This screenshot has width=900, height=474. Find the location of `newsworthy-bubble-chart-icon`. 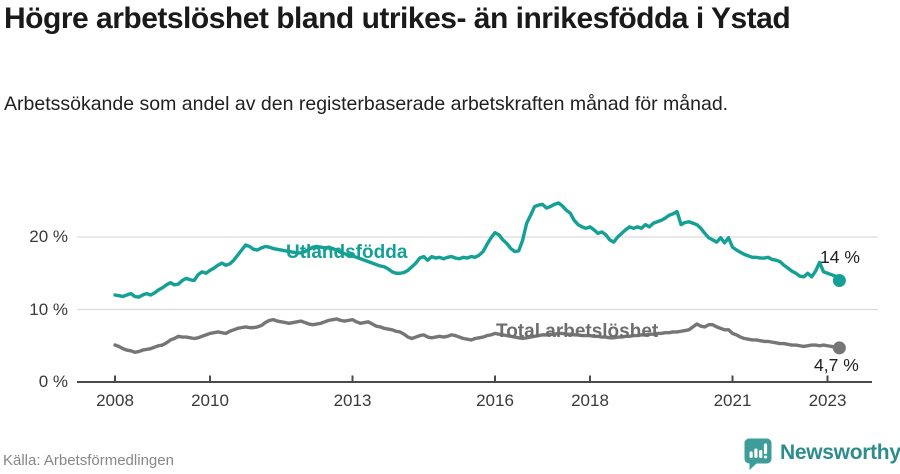

newsworthy-bubble-chart-icon is located at coordinates (758, 454).